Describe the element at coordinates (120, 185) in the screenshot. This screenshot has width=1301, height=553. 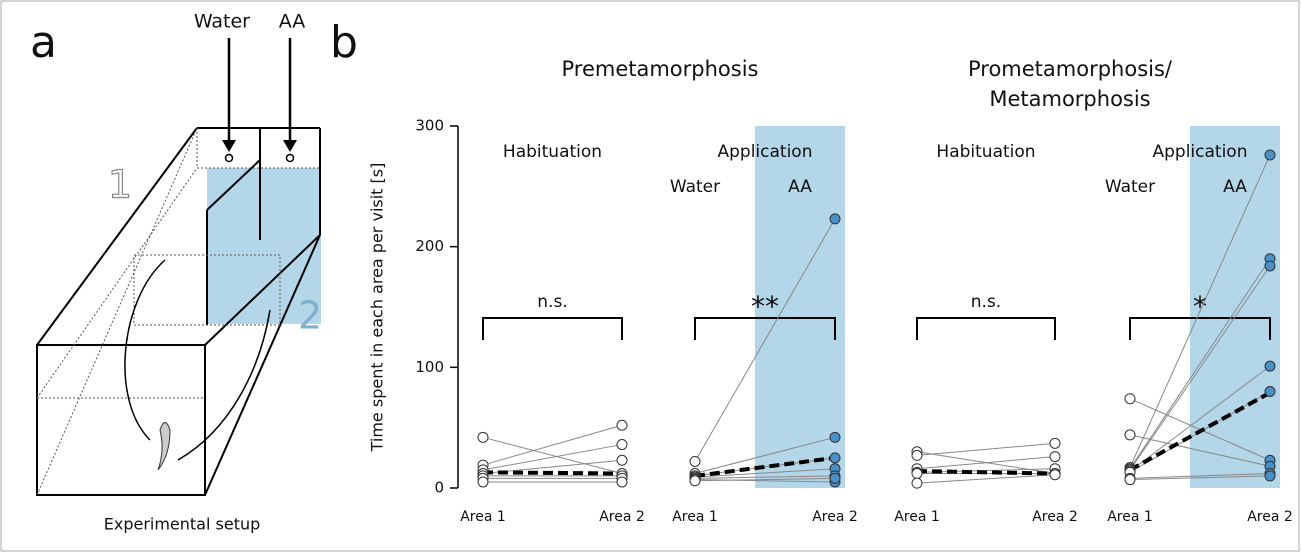
I see `area1-label: 1` at that location.